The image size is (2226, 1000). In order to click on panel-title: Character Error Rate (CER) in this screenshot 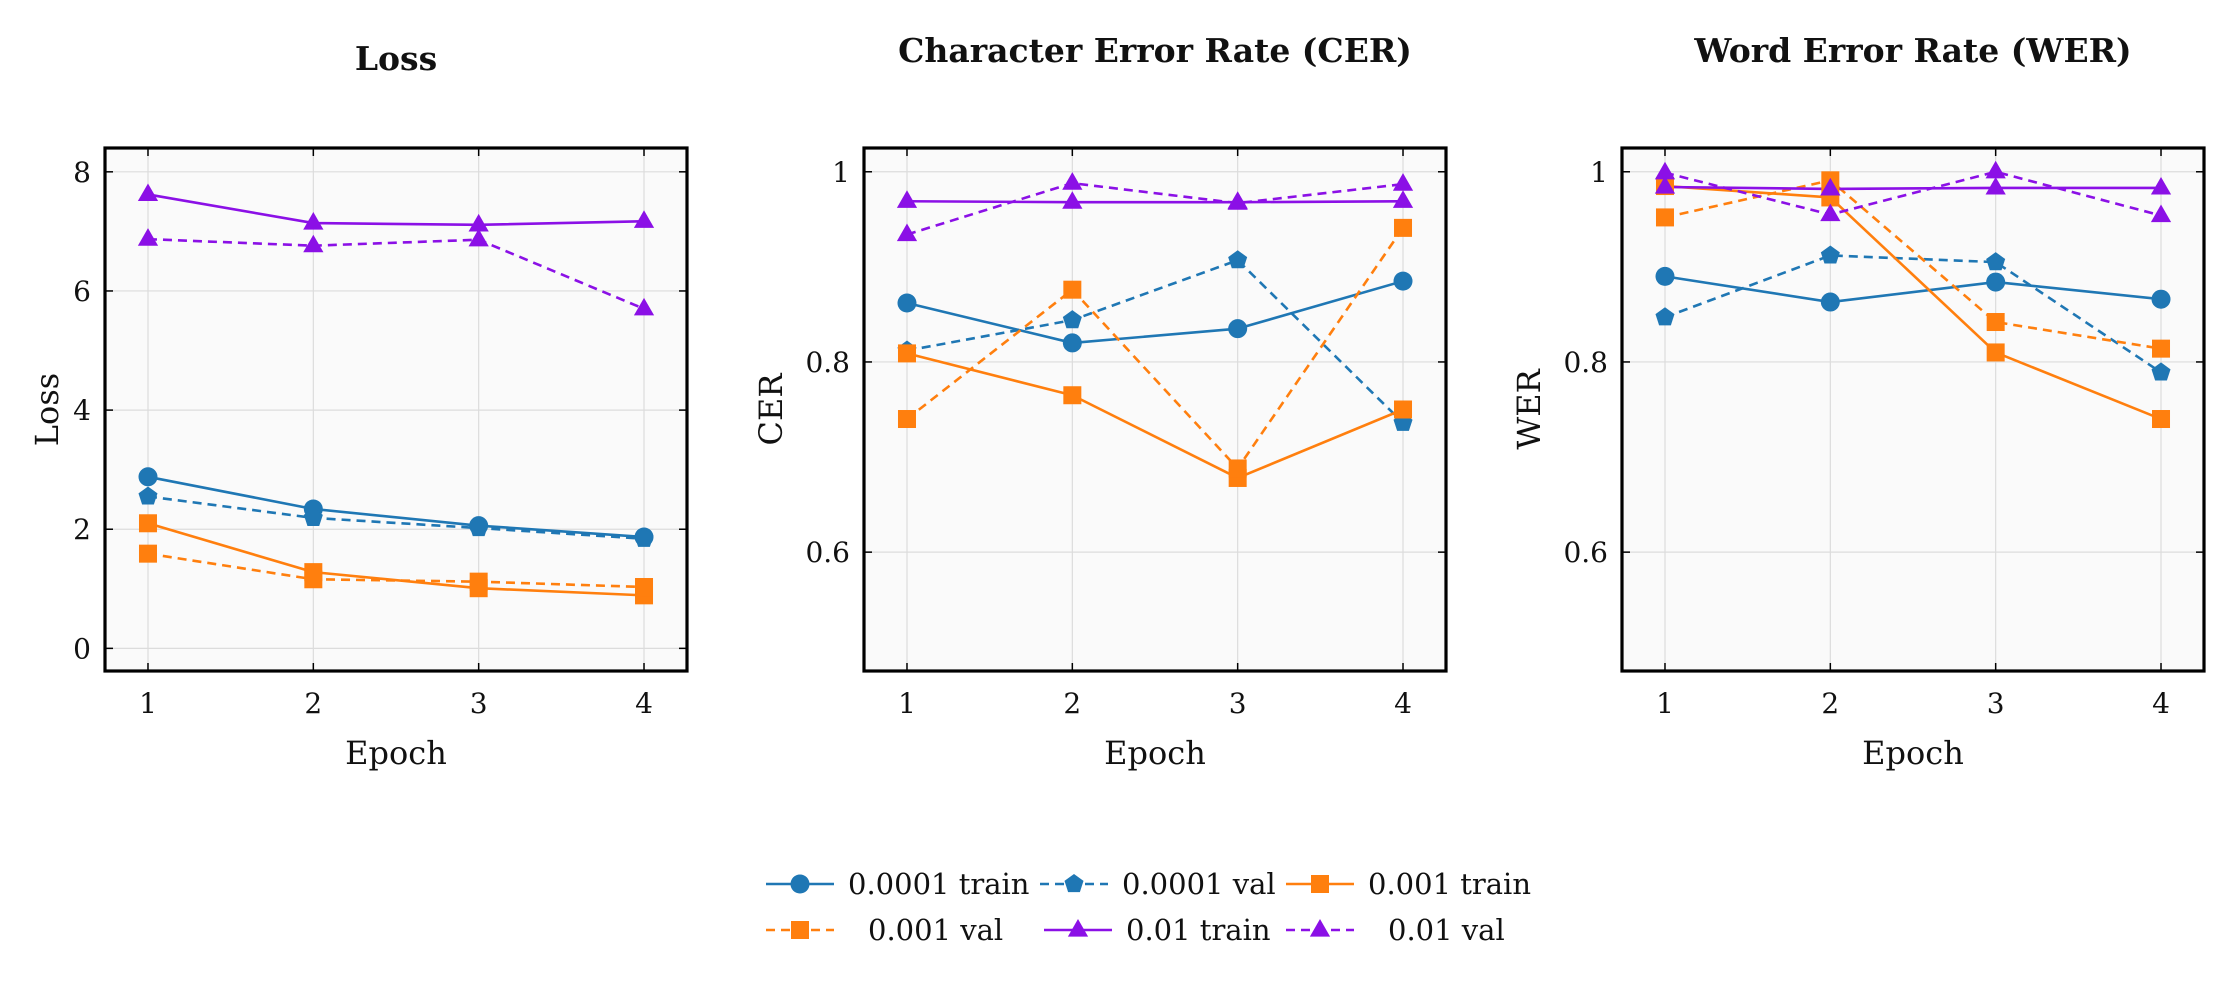, I will do `click(1155, 50)`.